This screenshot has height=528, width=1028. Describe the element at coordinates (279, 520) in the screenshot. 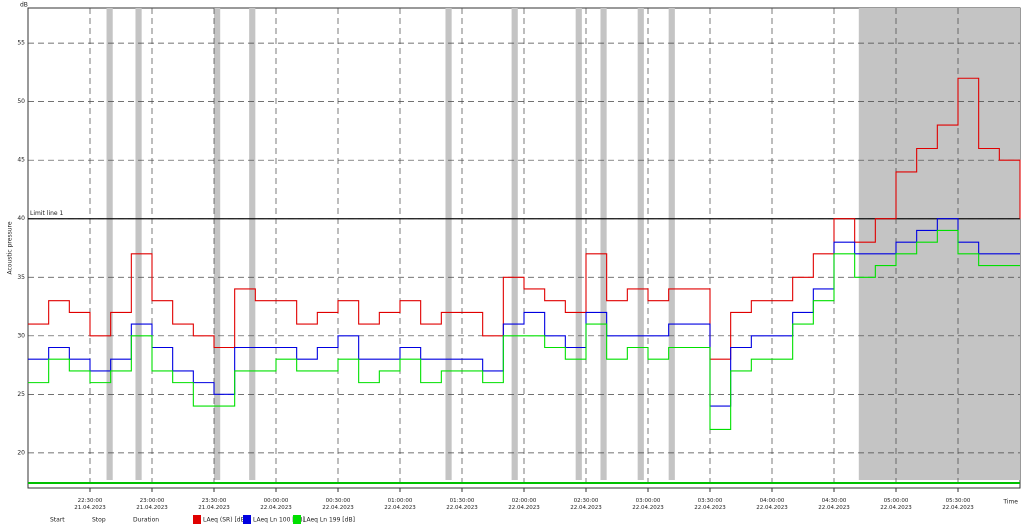

I see `legend-label: LAeq Ln 100 [dB]` at that location.